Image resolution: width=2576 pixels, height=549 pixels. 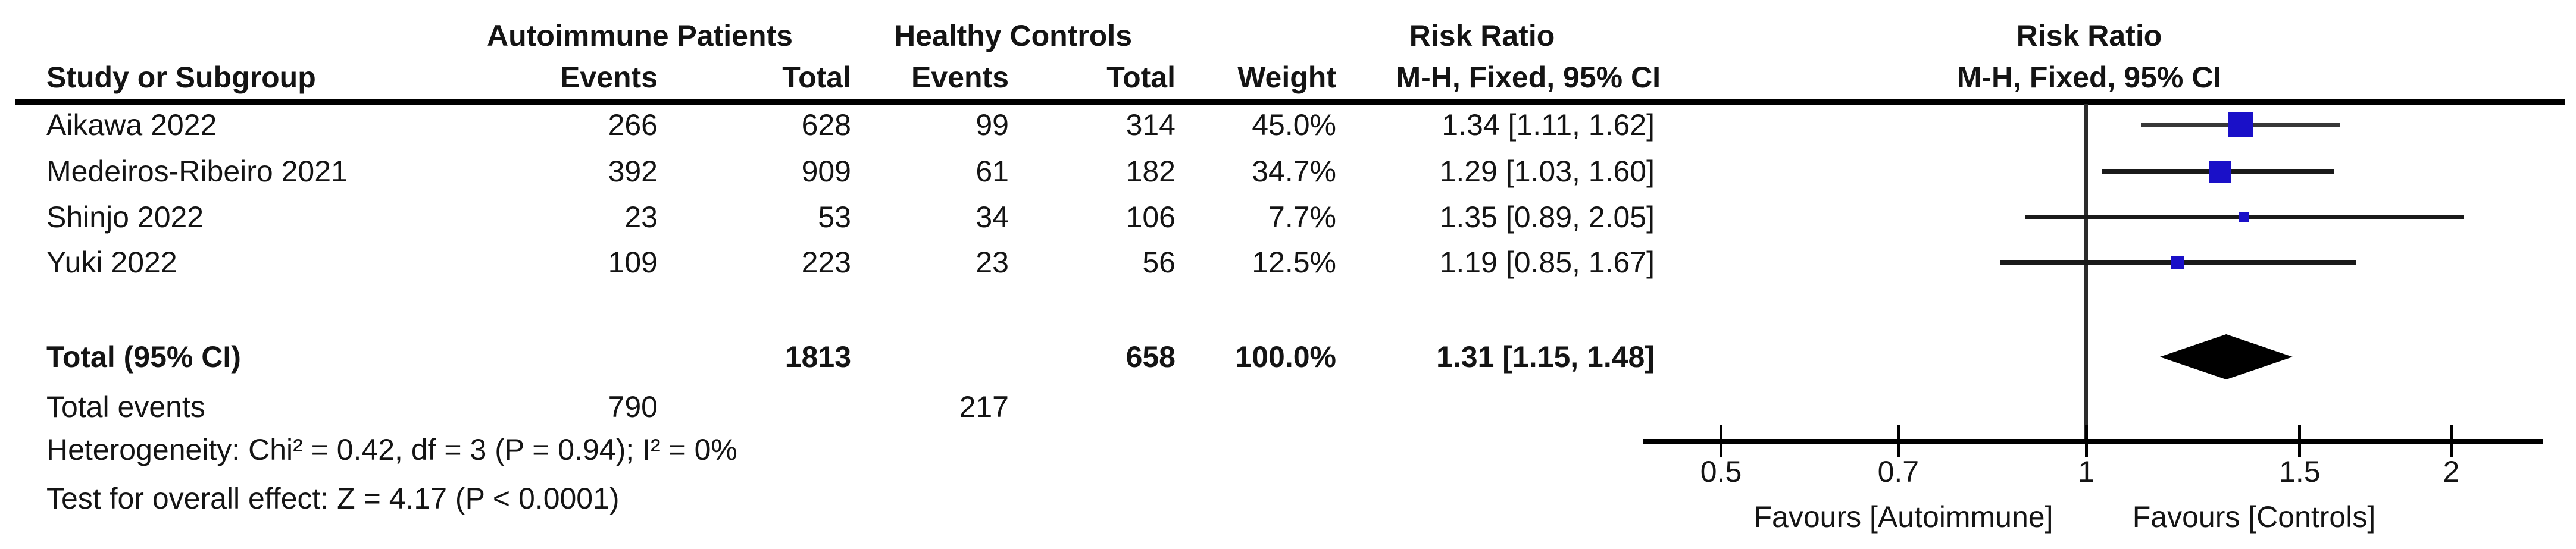 I want to click on weight-value: 34.7%, so click(x=1294, y=171).